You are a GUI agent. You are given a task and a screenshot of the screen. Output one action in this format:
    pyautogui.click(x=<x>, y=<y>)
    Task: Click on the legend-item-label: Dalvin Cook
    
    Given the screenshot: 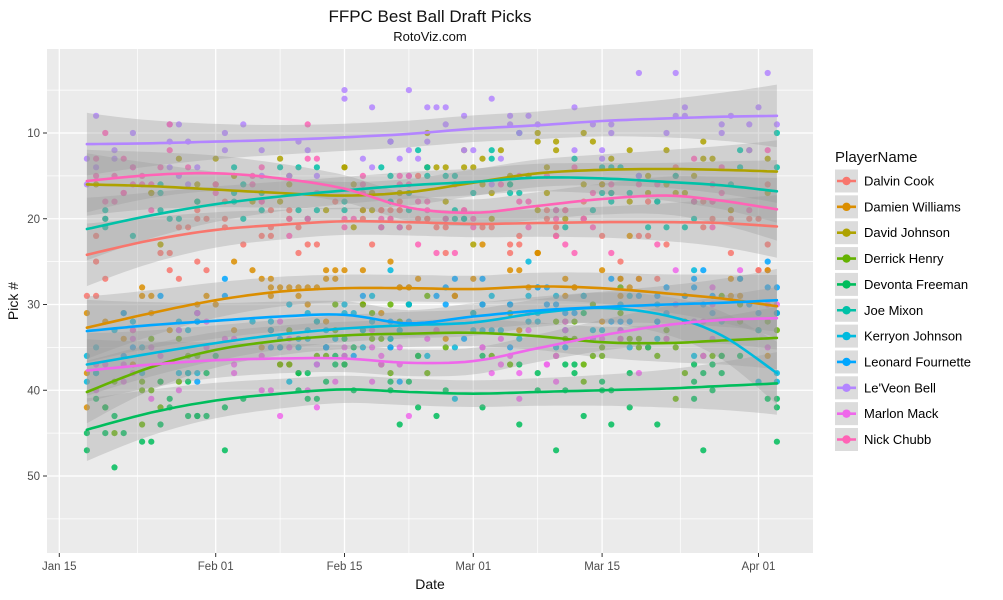 What is the action you would take?
    pyautogui.click(x=899, y=181)
    